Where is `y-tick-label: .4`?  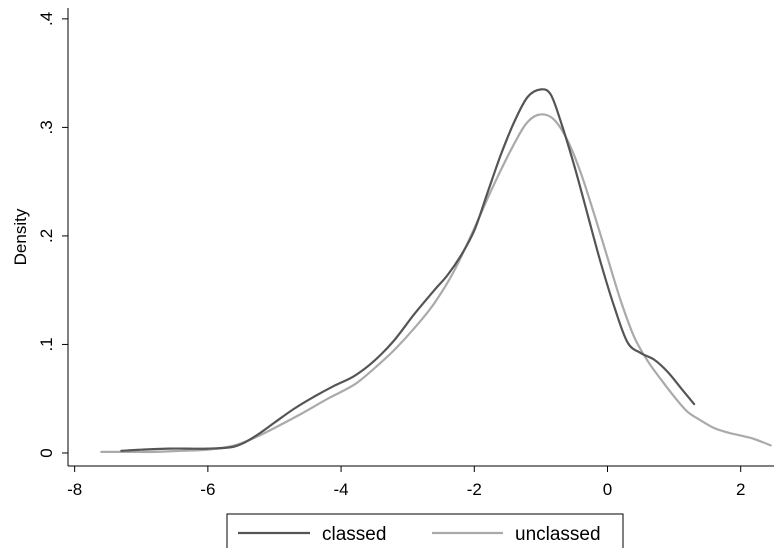 y-tick-label: .4 is located at coordinates (46, 19).